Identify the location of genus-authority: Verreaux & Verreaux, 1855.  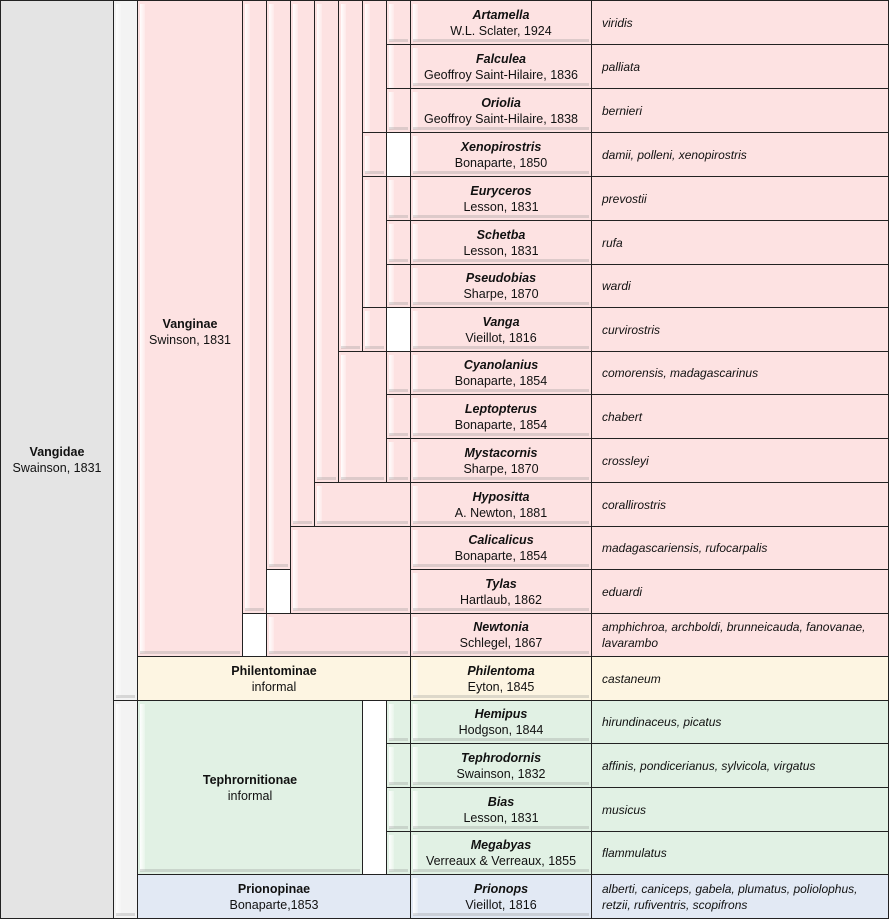
(501, 861).